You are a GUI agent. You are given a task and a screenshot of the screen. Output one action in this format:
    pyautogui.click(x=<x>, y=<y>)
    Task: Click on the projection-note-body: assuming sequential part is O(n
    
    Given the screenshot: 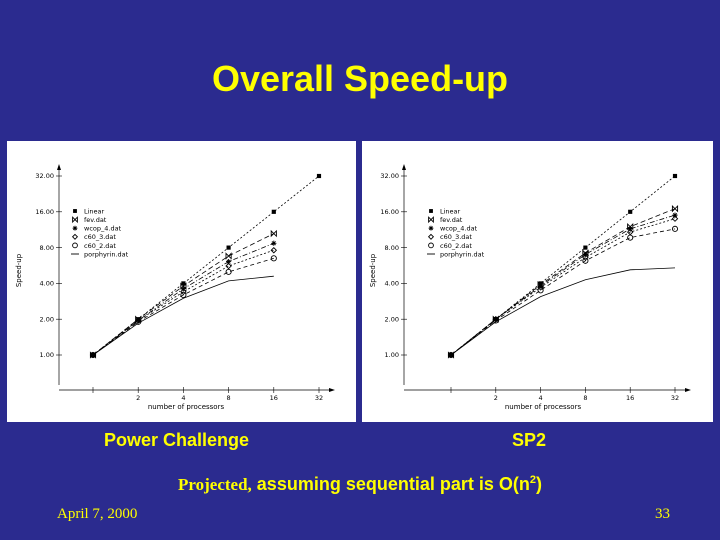 What is the action you would take?
    pyautogui.click(x=390, y=484)
    